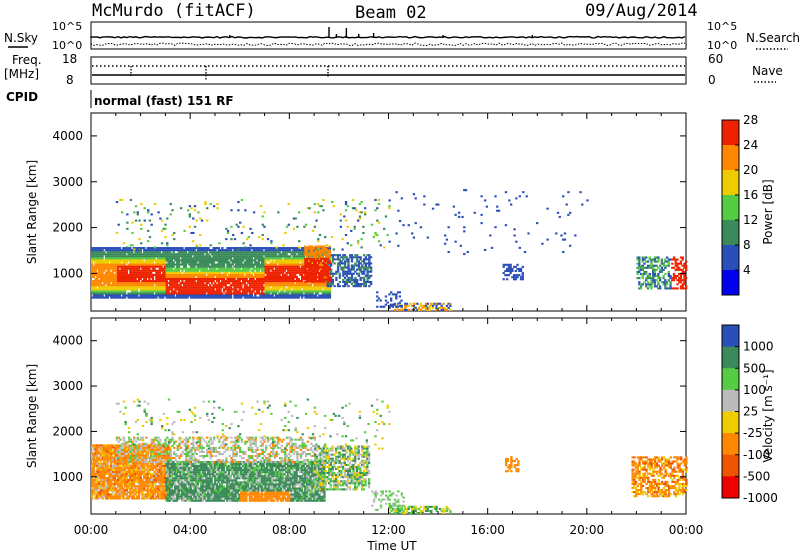 This screenshot has width=800, height=558. Describe the element at coordinates (21, 38) in the screenshot. I see `nsky-label: N.Sky` at that location.